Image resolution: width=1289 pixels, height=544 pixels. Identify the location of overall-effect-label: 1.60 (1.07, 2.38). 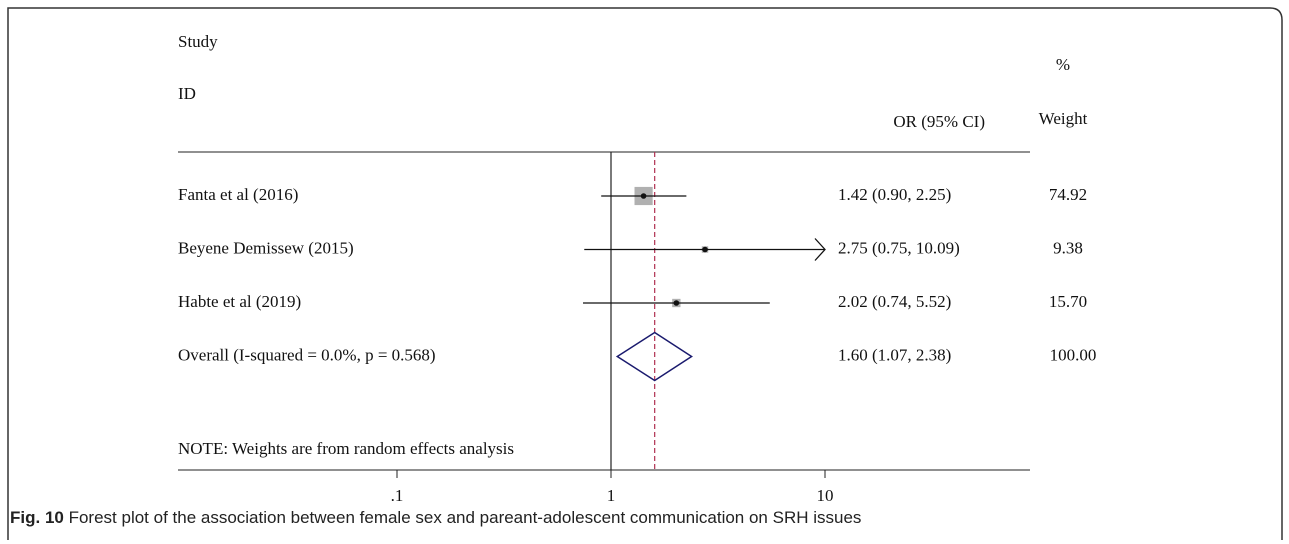
(894, 354).